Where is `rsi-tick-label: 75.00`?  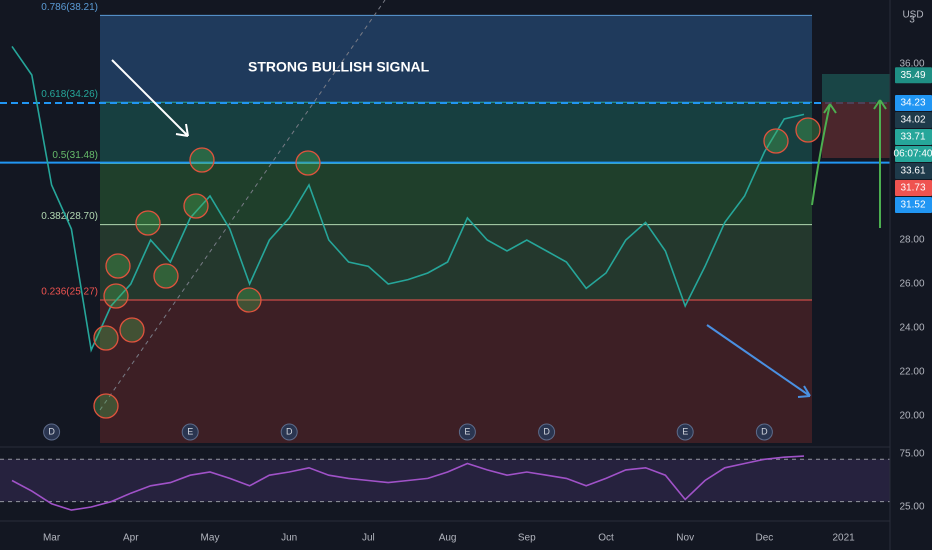
rsi-tick-label: 75.00 is located at coordinates (911, 454).